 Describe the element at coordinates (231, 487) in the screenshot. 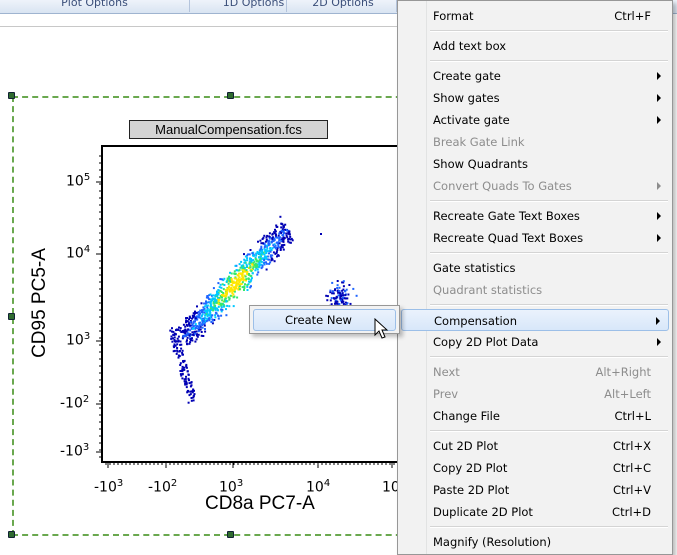

I see `x-tick-label: 103` at that location.